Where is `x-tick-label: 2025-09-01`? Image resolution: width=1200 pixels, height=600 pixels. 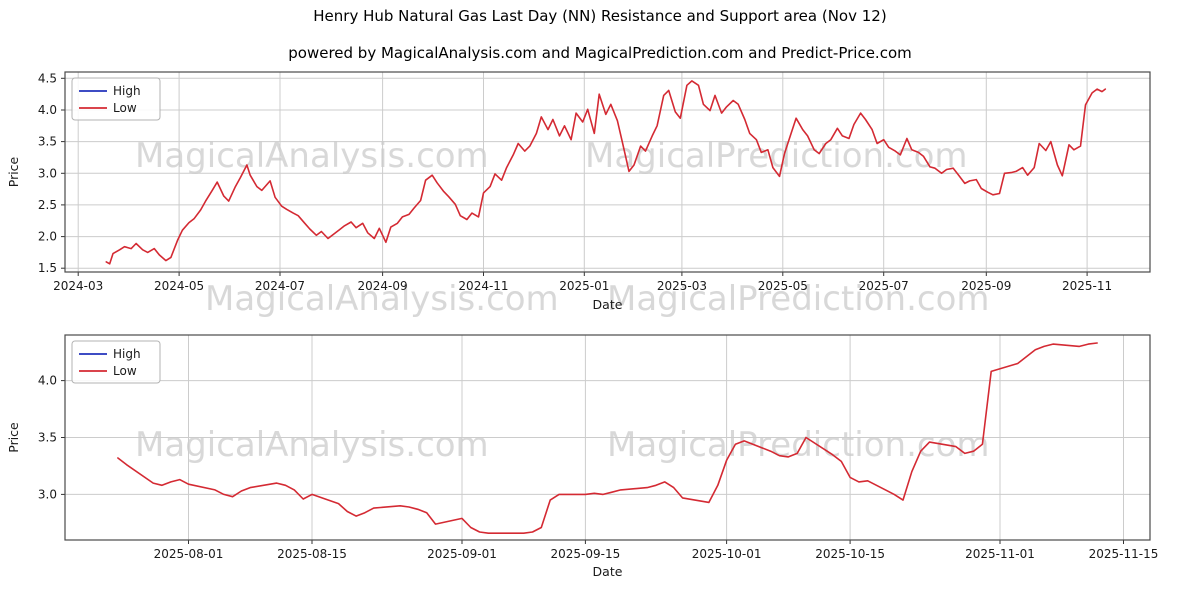 x-tick-label: 2025-09-01 is located at coordinates (462, 554).